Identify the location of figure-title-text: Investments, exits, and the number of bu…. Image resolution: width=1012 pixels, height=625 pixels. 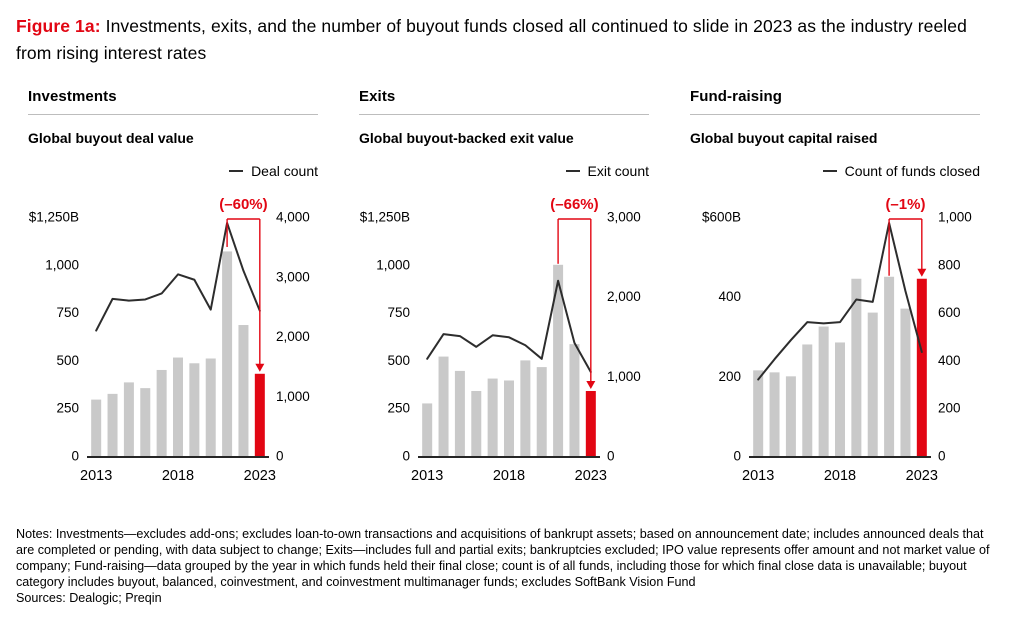
(491, 39).